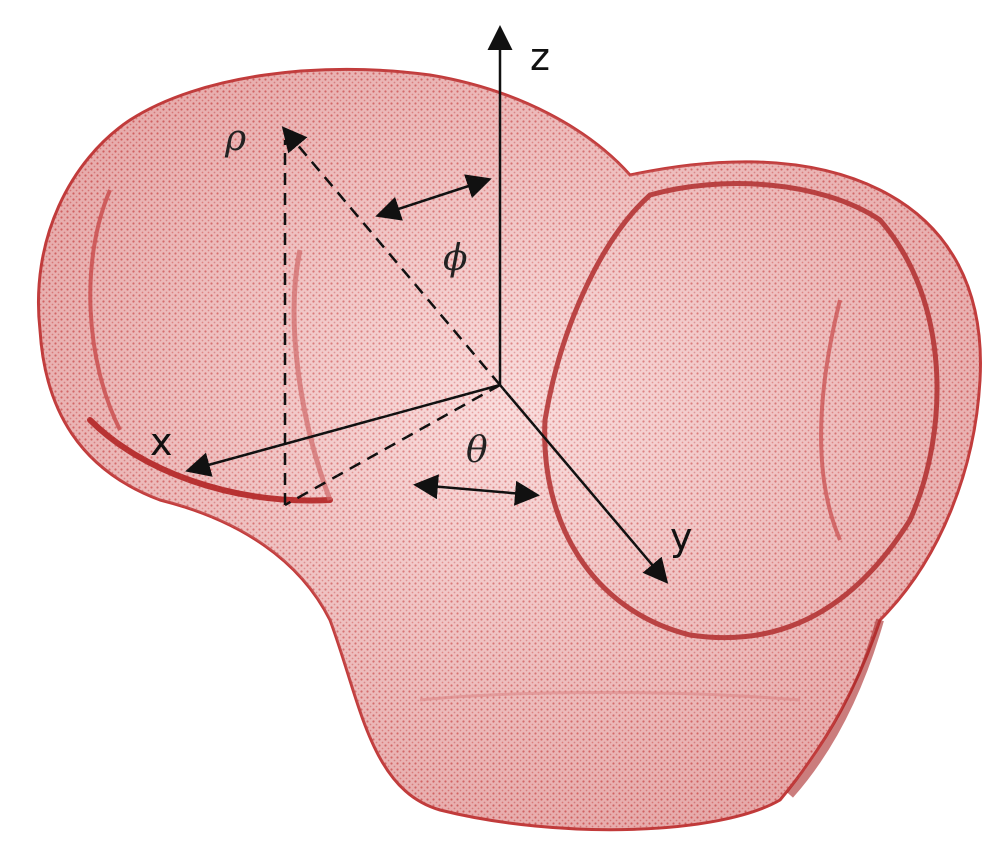 The width and height of the screenshot is (1006, 846). What do you see at coordinates (540, 57) in the screenshot?
I see `z-label: z` at bounding box center [540, 57].